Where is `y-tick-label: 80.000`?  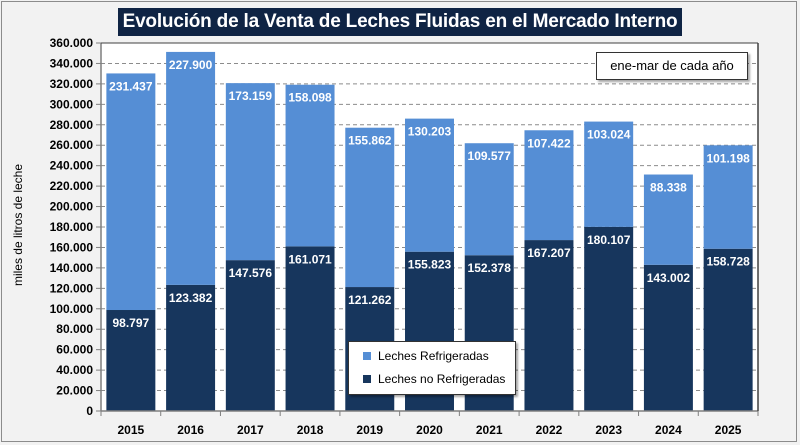 y-tick-label: 80.000 is located at coordinates (74, 329).